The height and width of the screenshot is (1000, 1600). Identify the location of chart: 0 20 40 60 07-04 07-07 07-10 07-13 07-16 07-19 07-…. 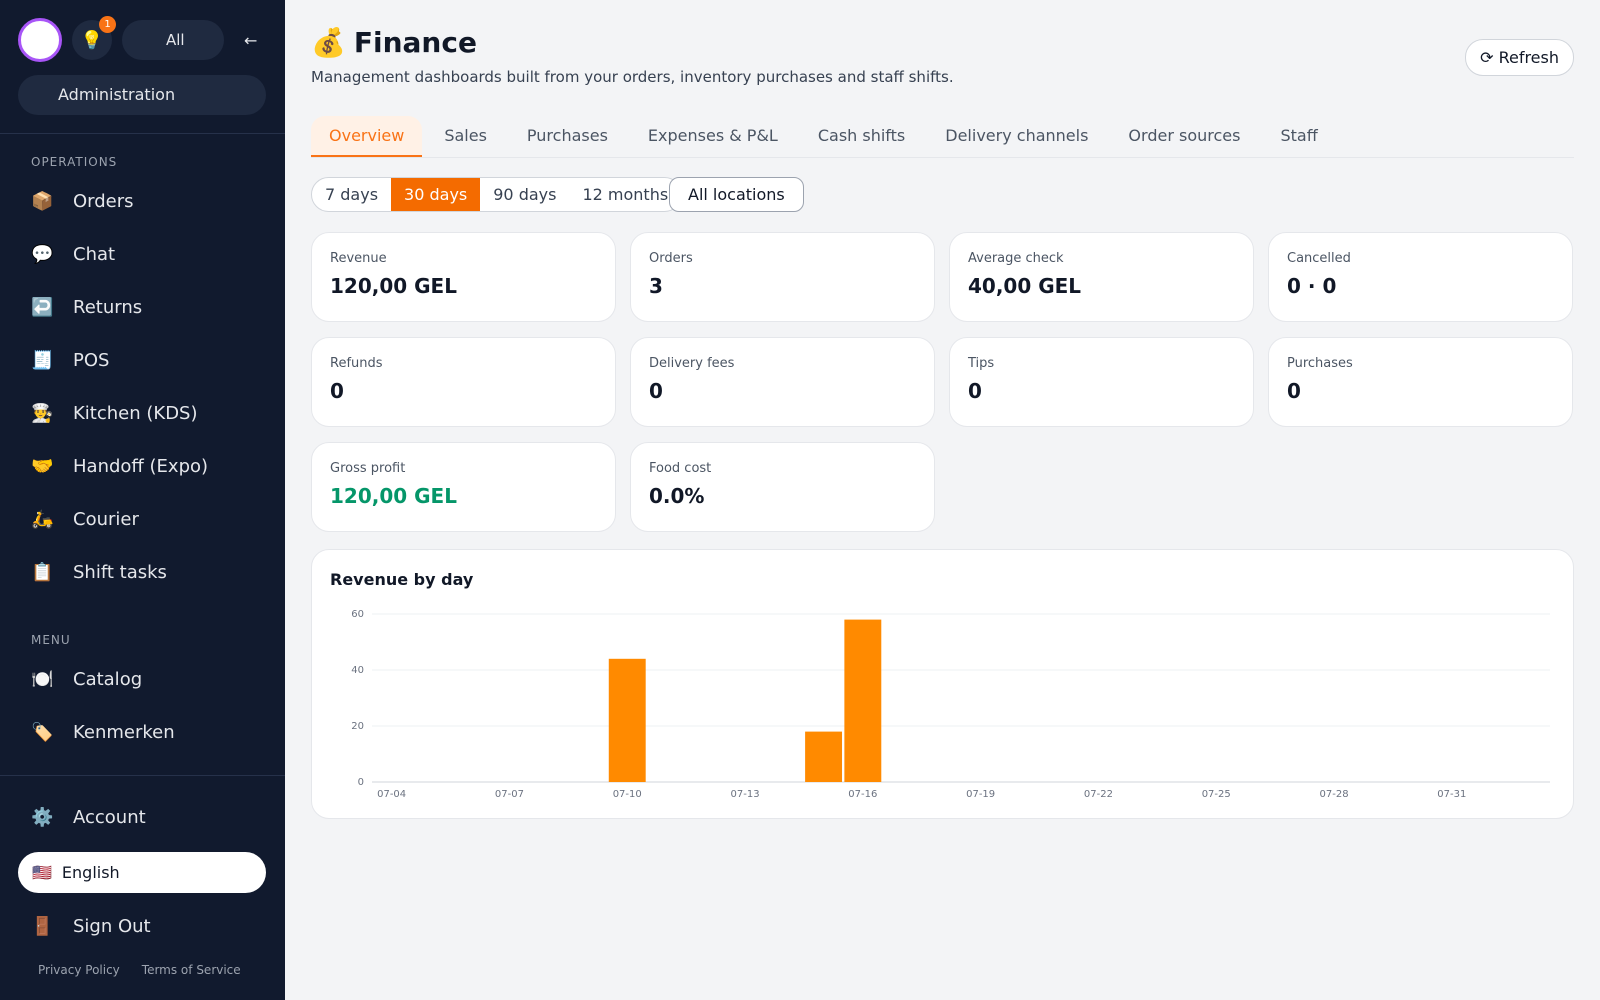
(950, 704).